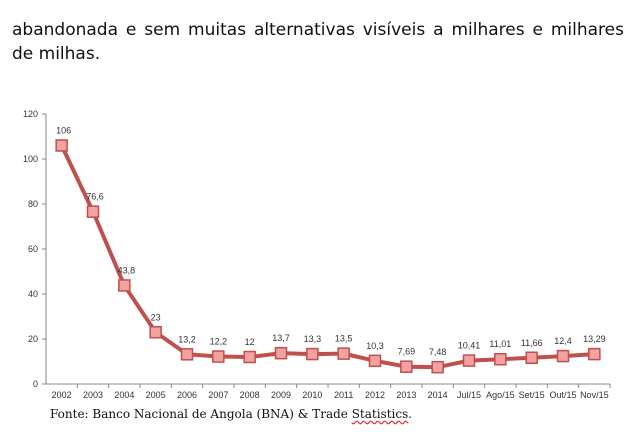 This screenshot has height=440, width=640. Describe the element at coordinates (594, 395) in the screenshot. I see `x-tick-label: Nov/15` at that location.